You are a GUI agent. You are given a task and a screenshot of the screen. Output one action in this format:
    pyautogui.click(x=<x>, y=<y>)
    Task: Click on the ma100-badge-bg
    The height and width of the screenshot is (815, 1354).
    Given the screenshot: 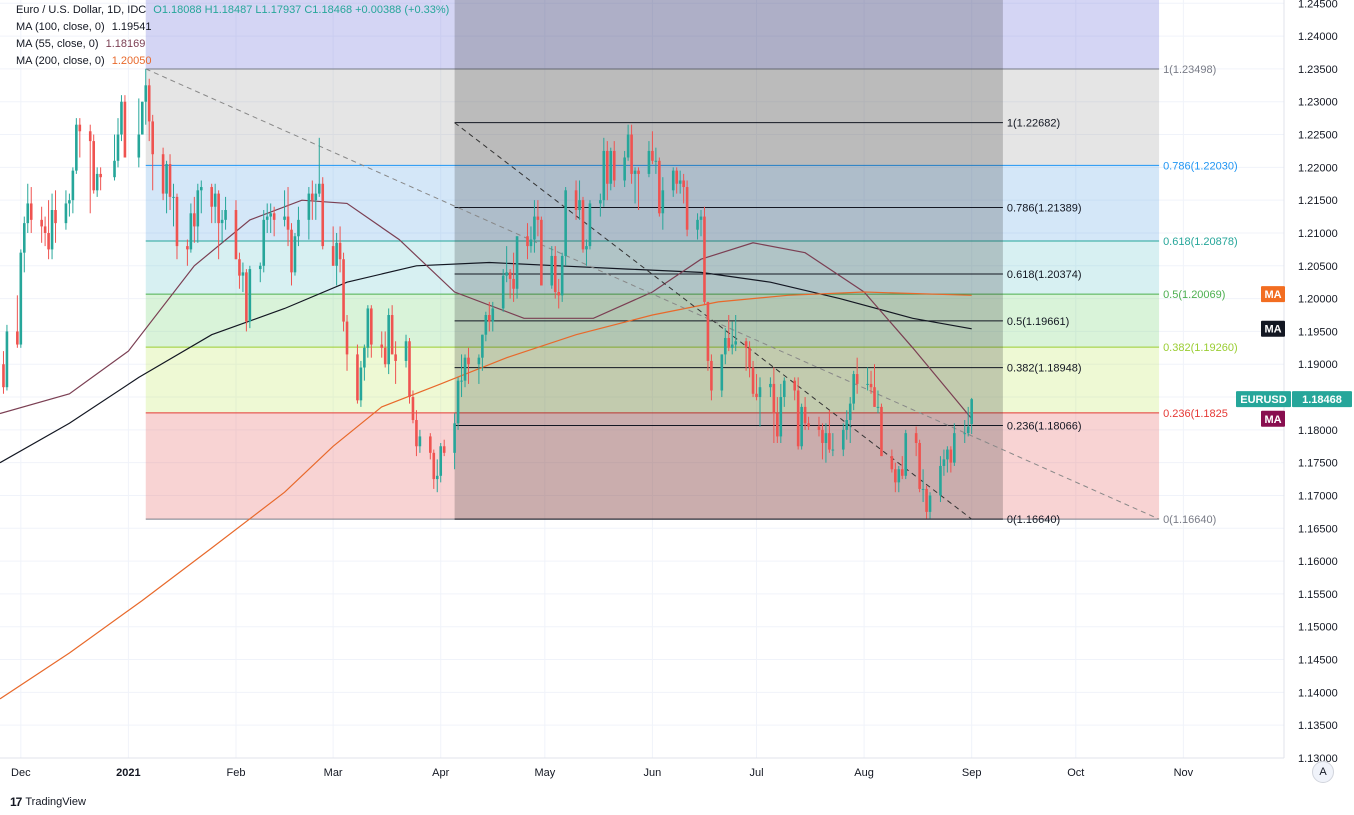 What is the action you would take?
    pyautogui.click(x=1273, y=328)
    